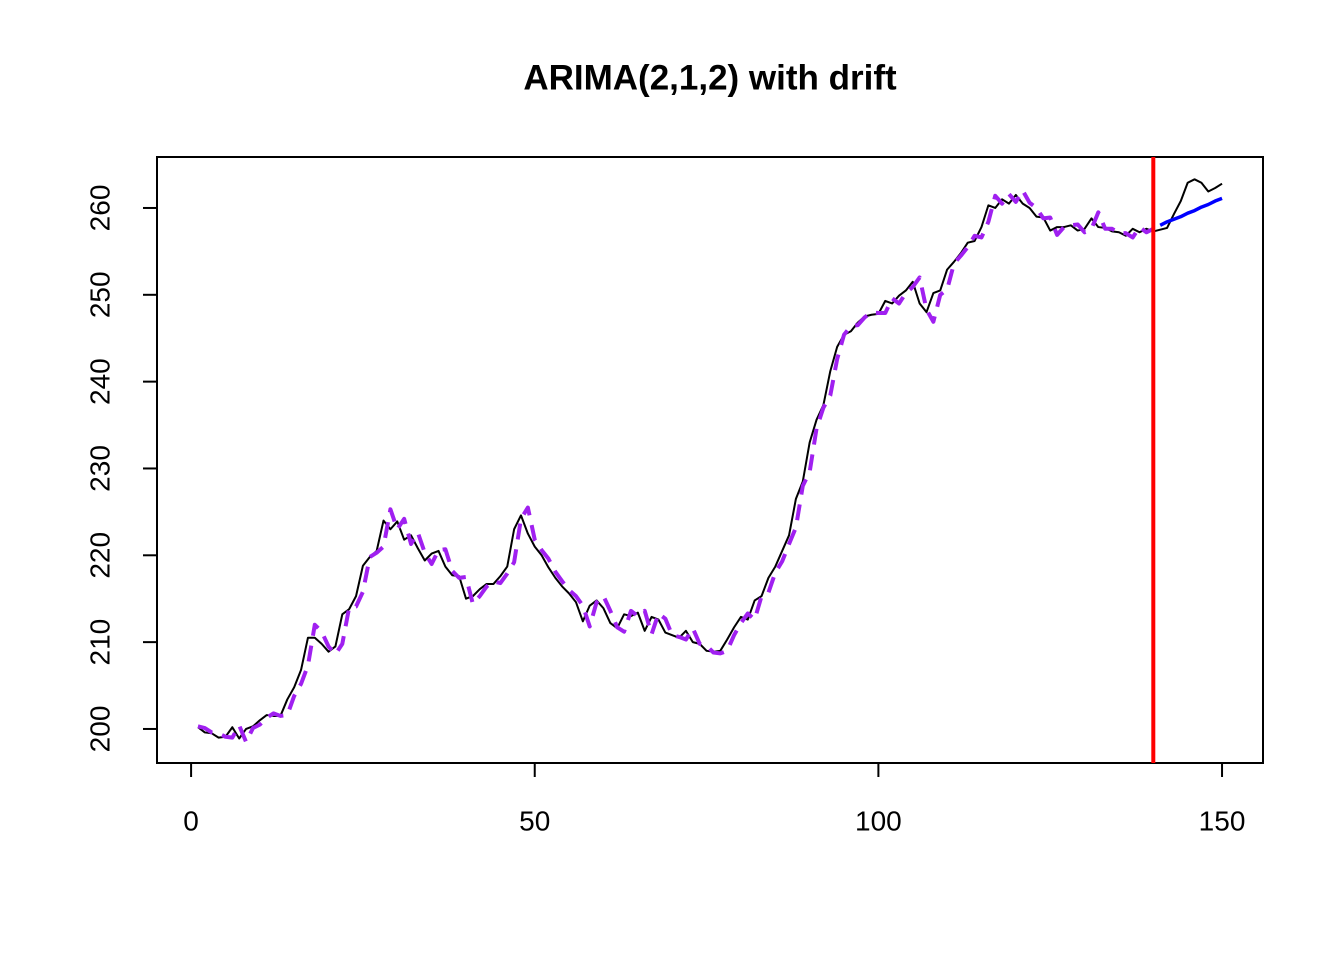  What do you see at coordinates (99, 555) in the screenshot?
I see `y-tick-label: 220` at bounding box center [99, 555].